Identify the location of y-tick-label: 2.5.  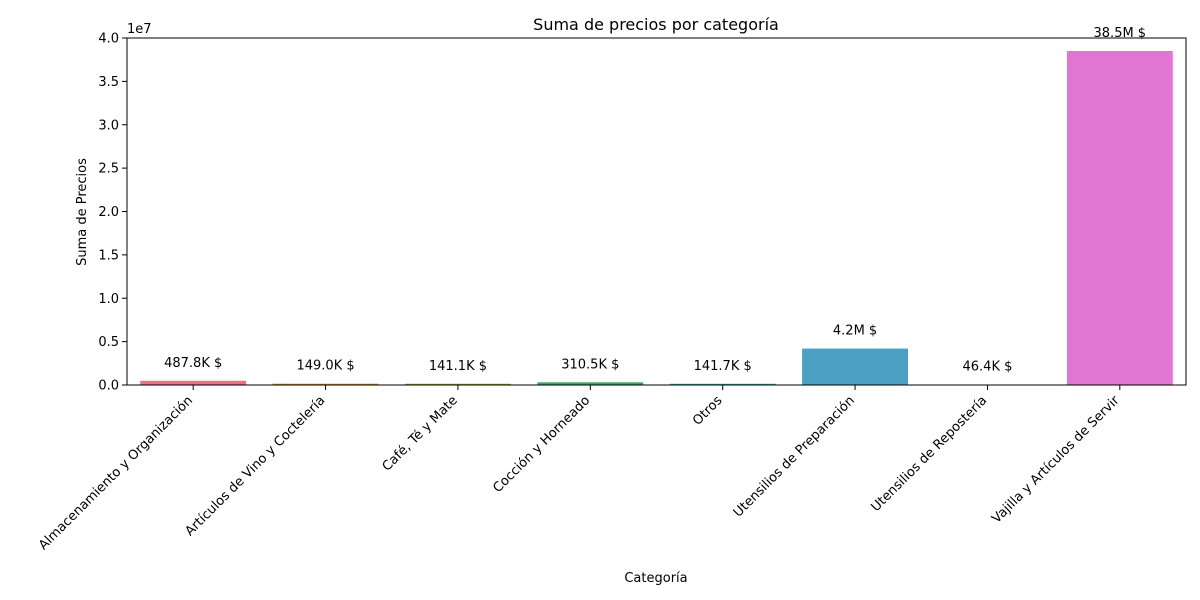
(108, 169).